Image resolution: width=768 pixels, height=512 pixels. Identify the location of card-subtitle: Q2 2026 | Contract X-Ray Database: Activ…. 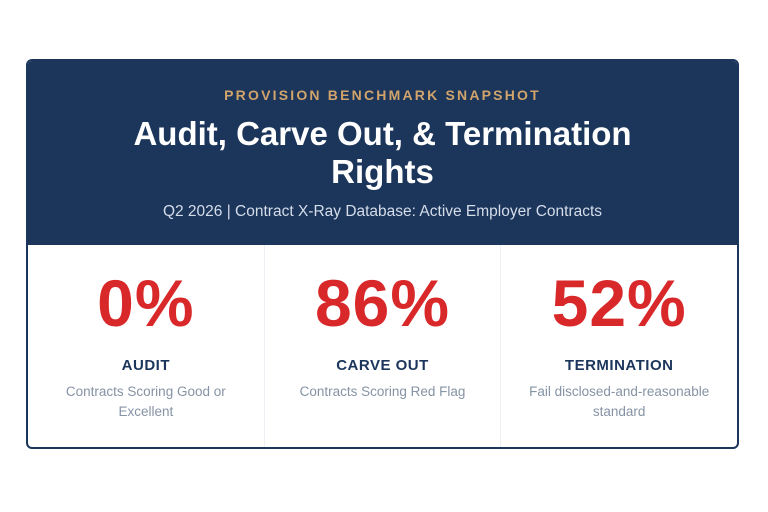
(382, 211).